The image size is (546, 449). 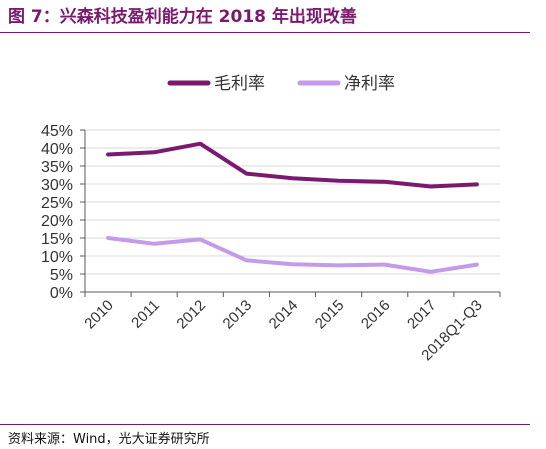 What do you see at coordinates (422, 315) in the screenshot?
I see `x-tick-label: 2017` at bounding box center [422, 315].